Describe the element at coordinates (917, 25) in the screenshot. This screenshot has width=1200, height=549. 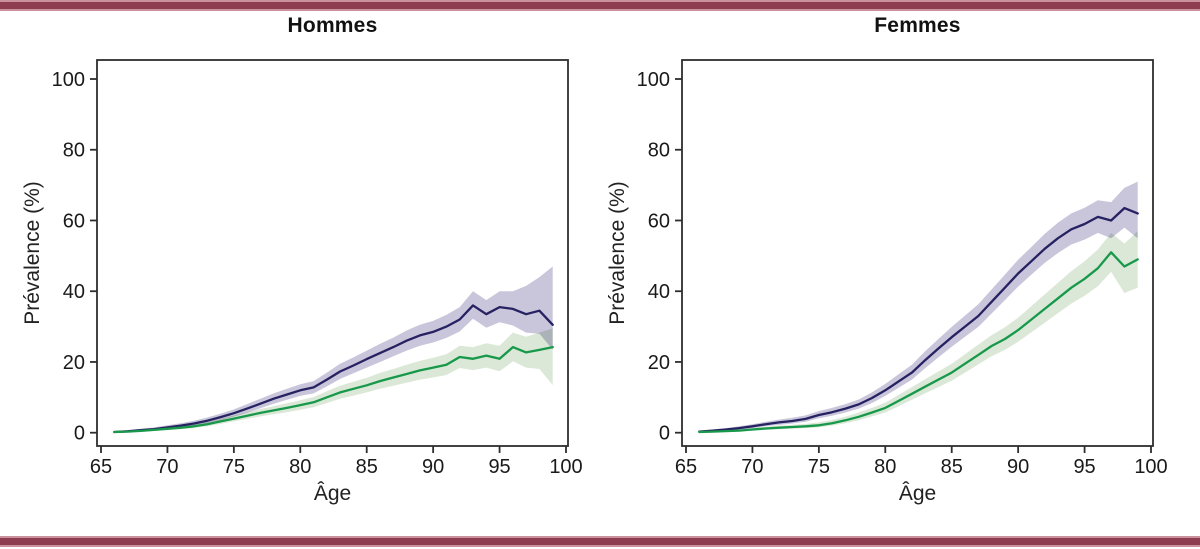
I see `panel-title-femmes: Femmes` at that location.